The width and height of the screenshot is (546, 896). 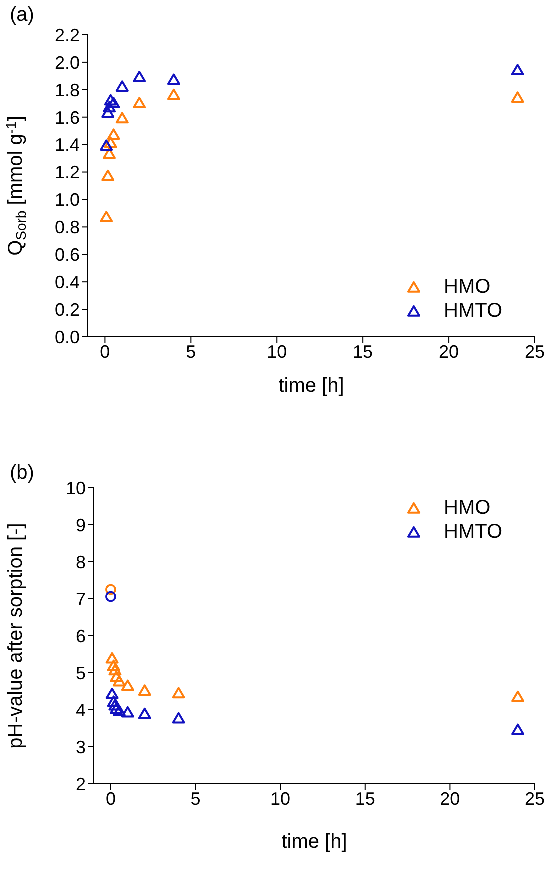 I want to click on y-axis-title: pH-value after sorption [-], so click(x=16, y=636).